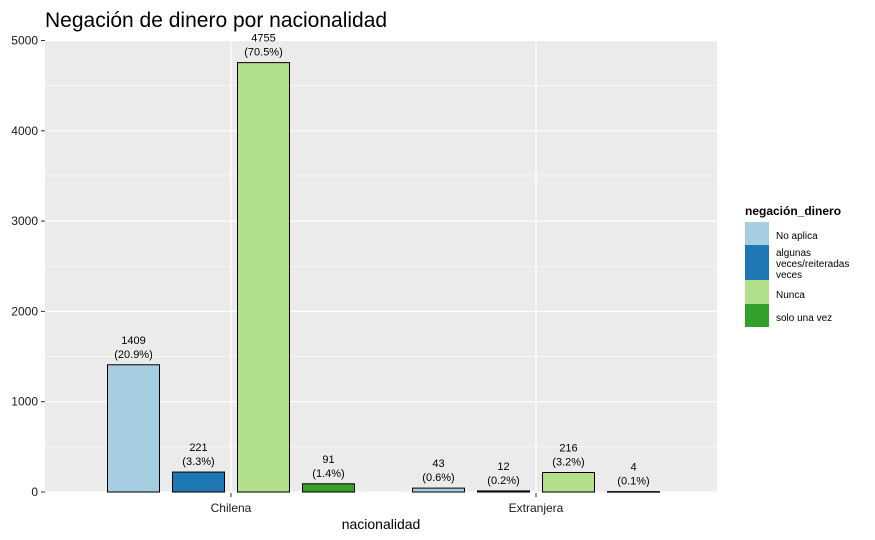  What do you see at coordinates (503, 467) in the screenshot?
I see `value-label: 12` at bounding box center [503, 467].